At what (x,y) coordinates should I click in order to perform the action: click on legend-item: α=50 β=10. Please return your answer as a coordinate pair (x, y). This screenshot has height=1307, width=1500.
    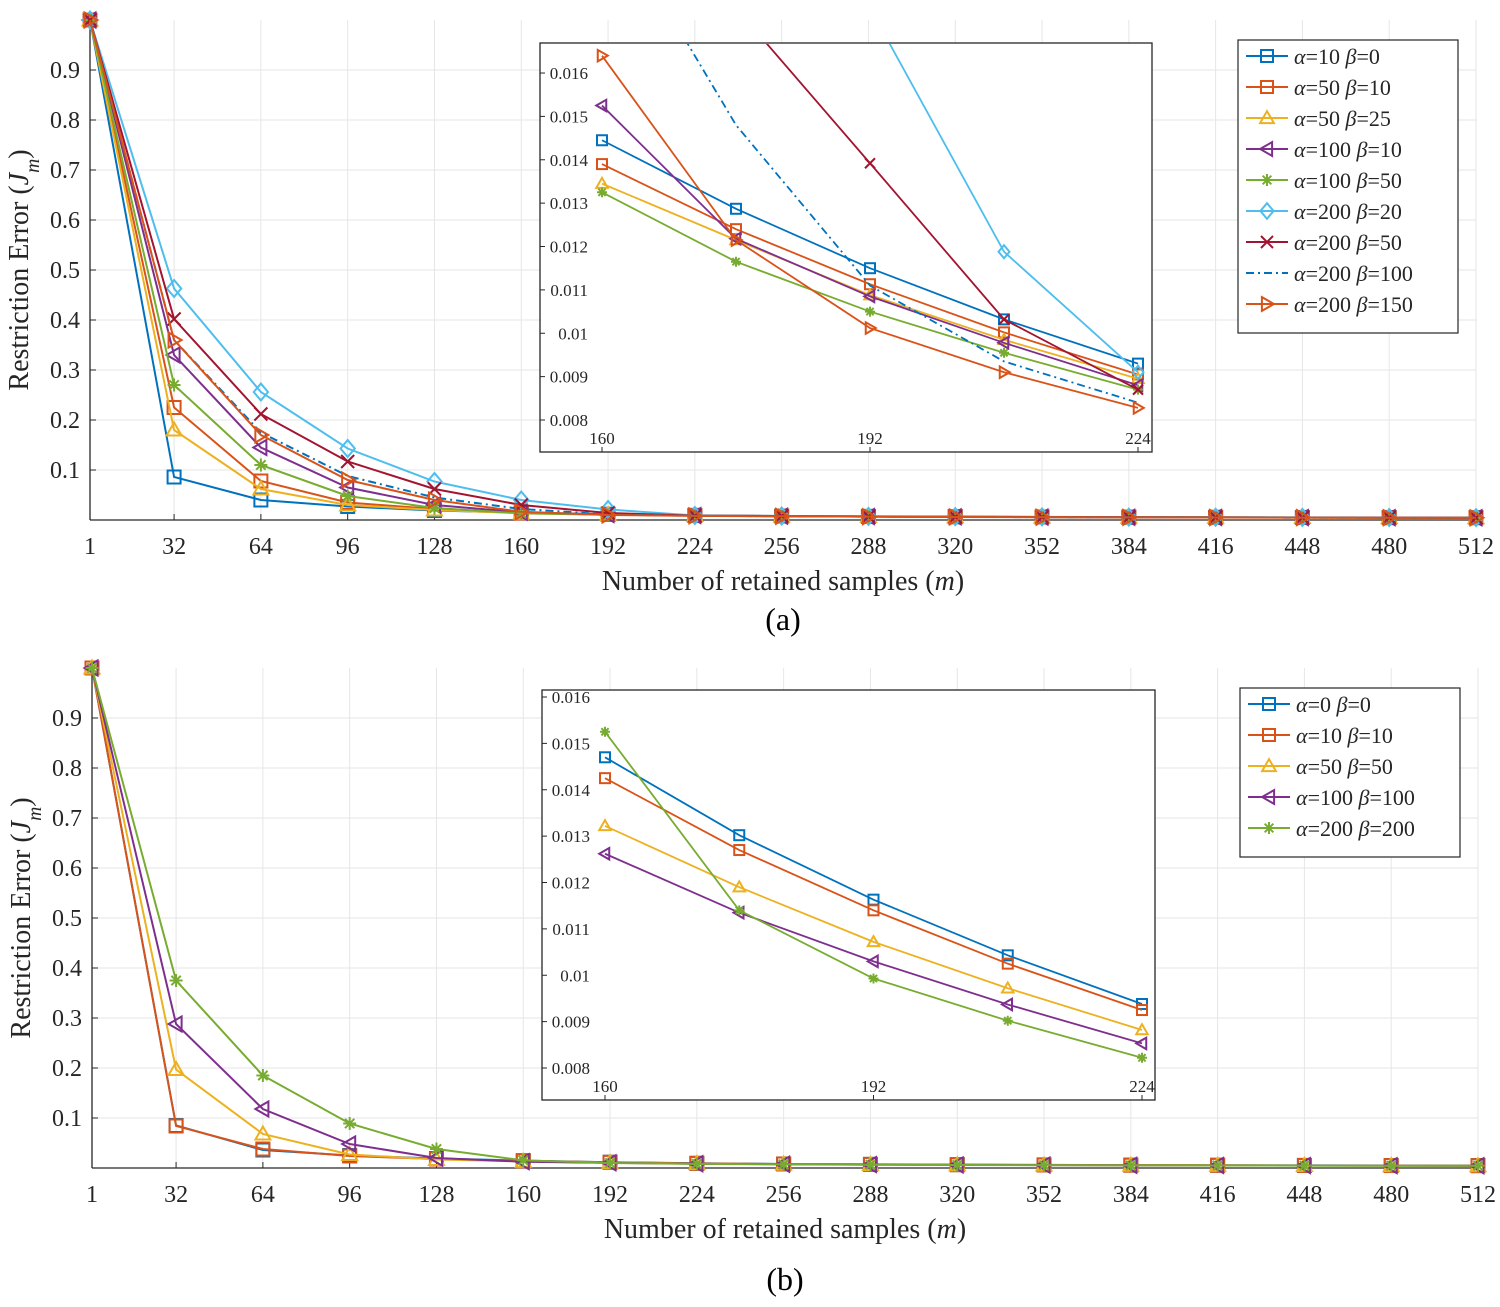
    Looking at the image, I should click on (1318, 87).